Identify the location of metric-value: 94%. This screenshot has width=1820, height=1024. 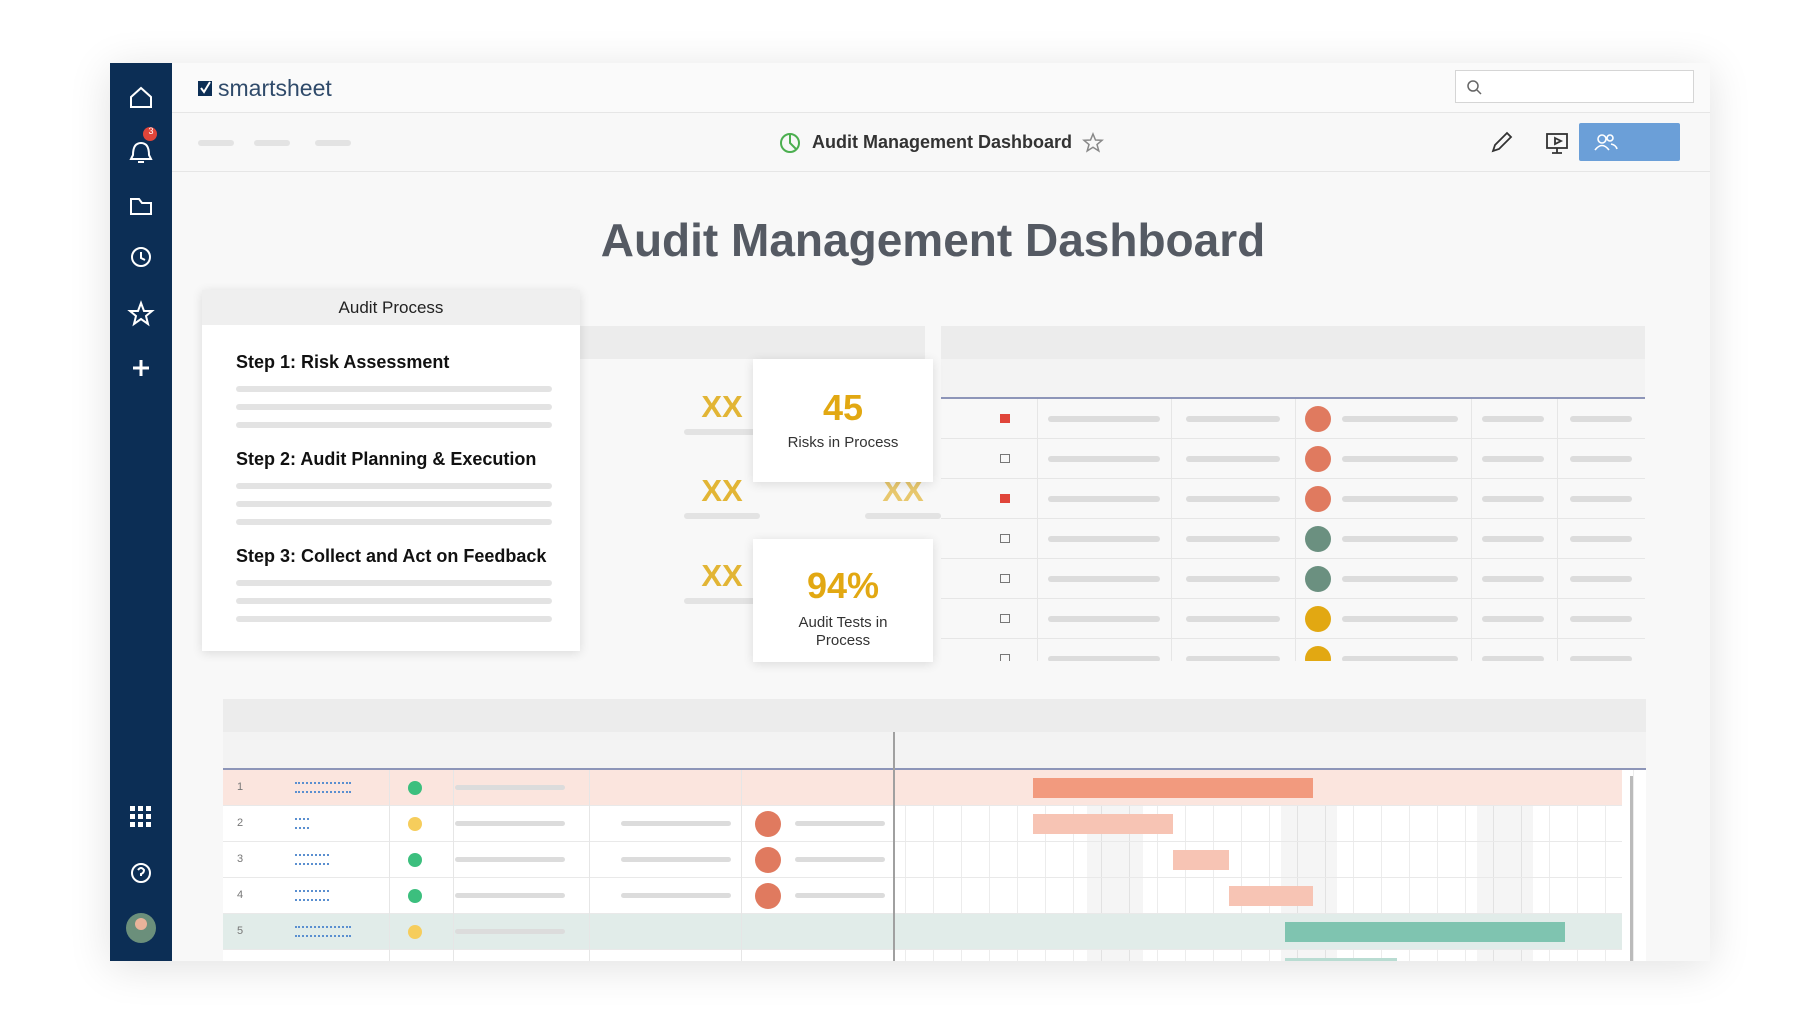
(843, 585).